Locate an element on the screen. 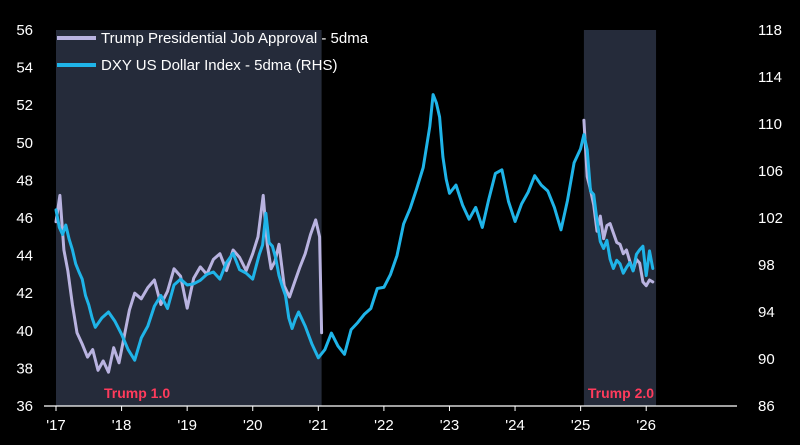 This screenshot has height=445, width=800. right-y-axis-ticks: 86 90 94 98 102 106 110 114 118 is located at coordinates (770, 218).